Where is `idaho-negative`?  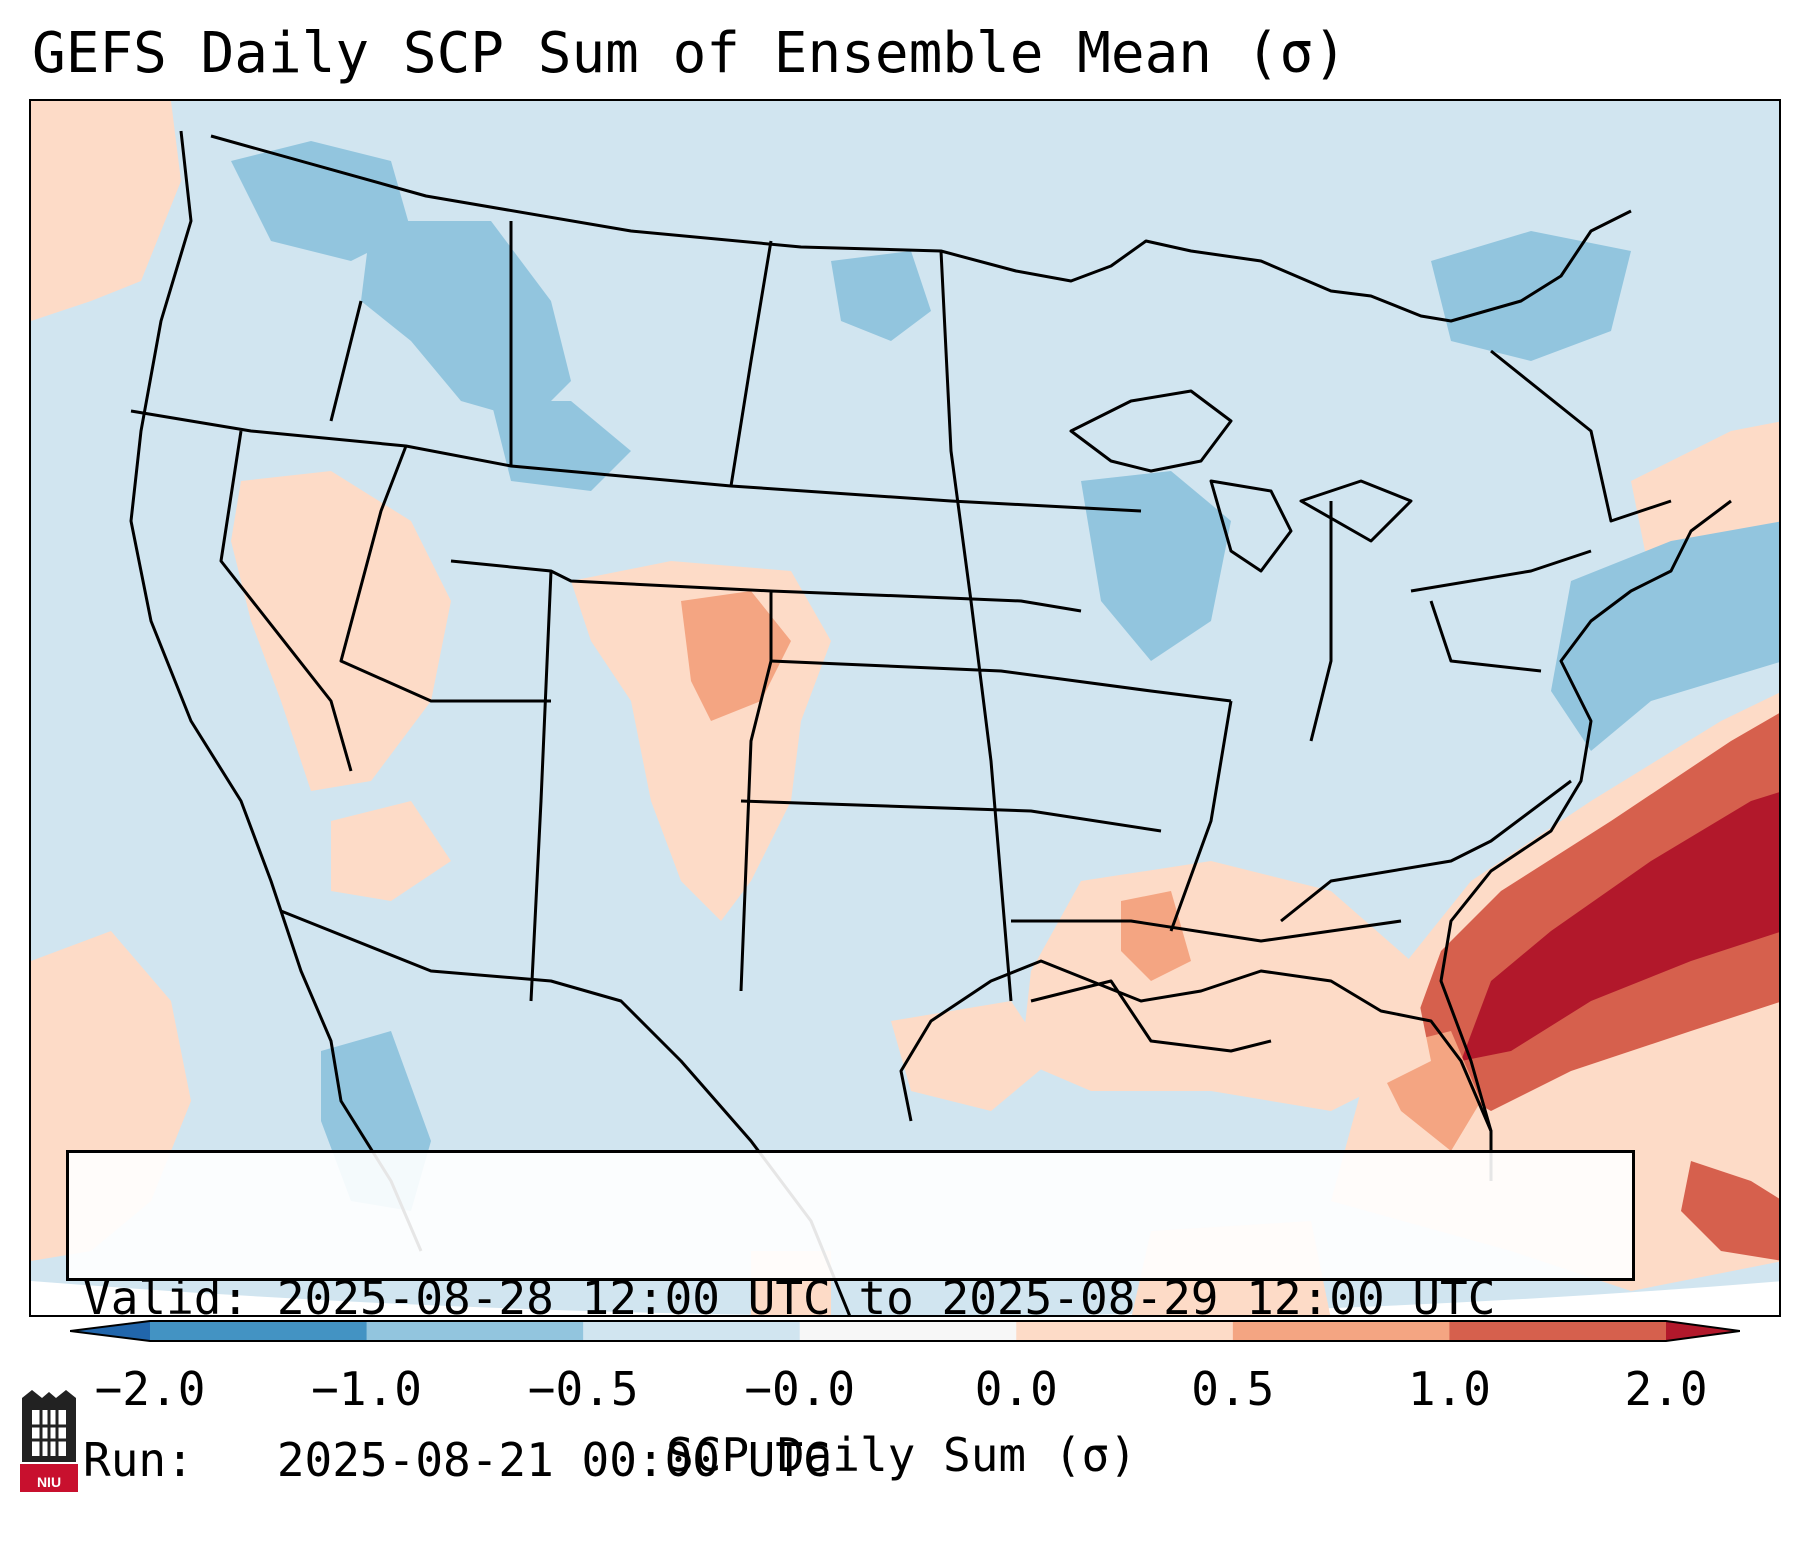 idaho-negative is located at coordinates (321, 201).